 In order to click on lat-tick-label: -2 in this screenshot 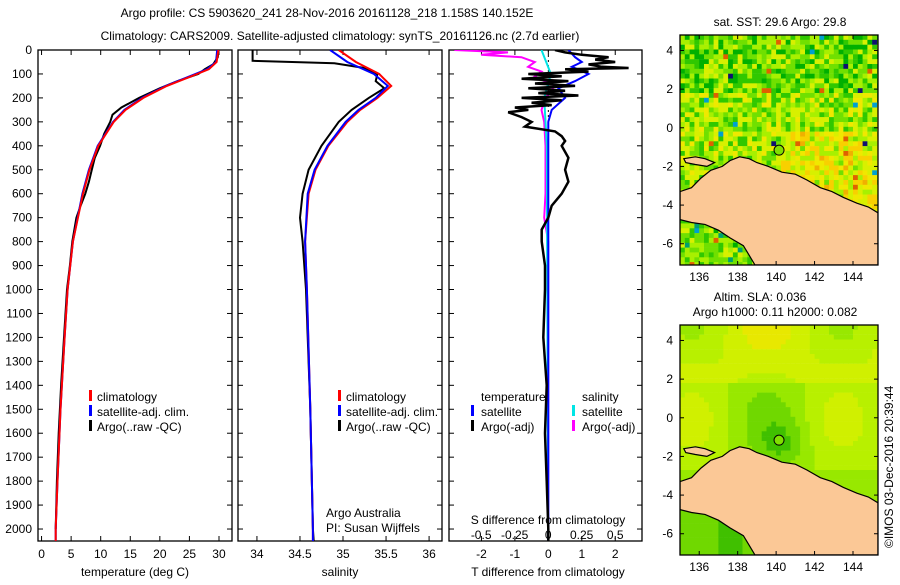, I will do `click(667, 166)`.